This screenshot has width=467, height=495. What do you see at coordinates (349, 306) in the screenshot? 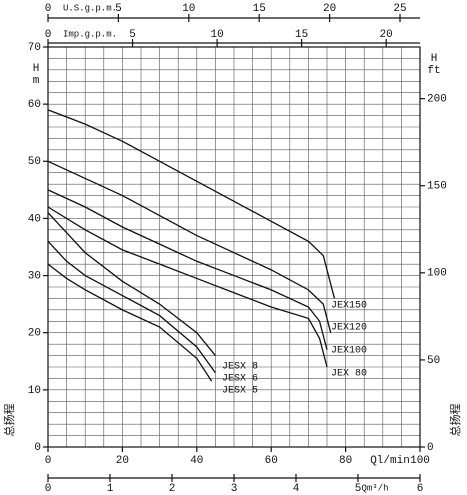
I see `series-label: JEX150` at bounding box center [349, 306].